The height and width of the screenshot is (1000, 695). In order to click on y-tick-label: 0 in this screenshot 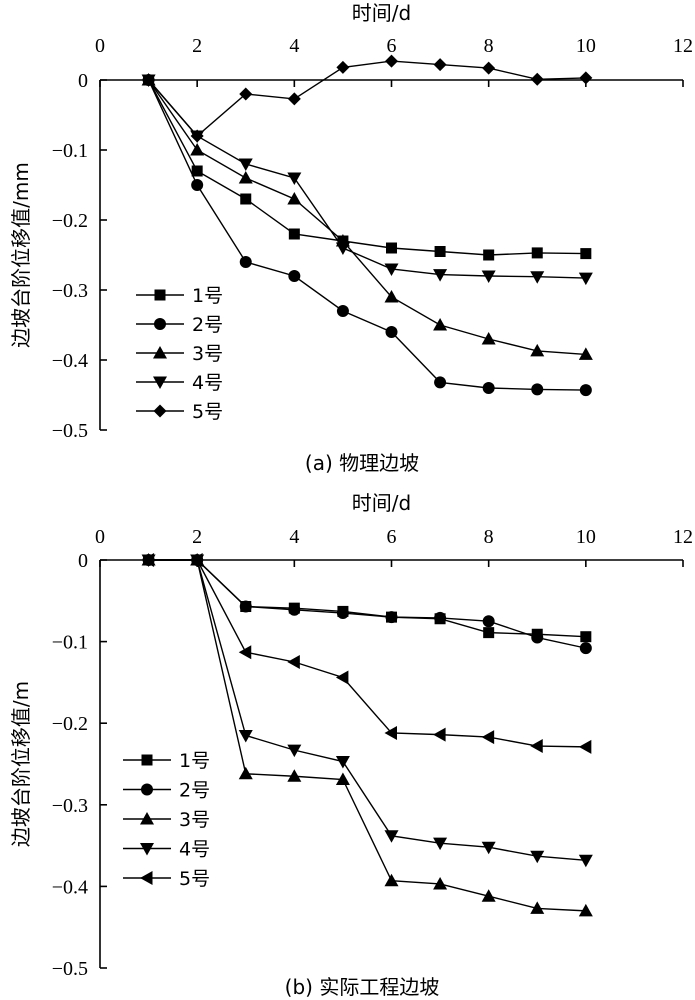, I will do `click(83, 81)`.